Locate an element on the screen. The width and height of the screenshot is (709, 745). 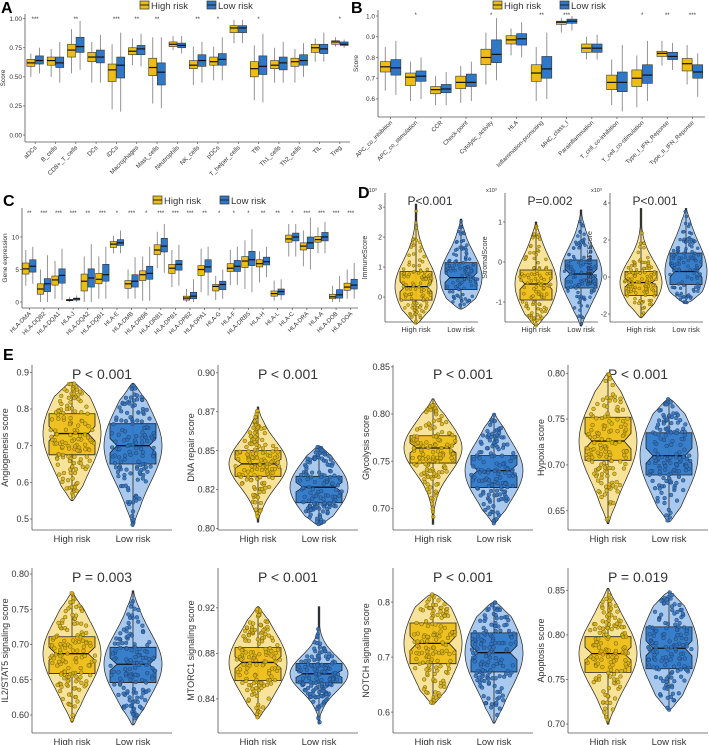
high-risk-box is located at coordinates (662, 53).